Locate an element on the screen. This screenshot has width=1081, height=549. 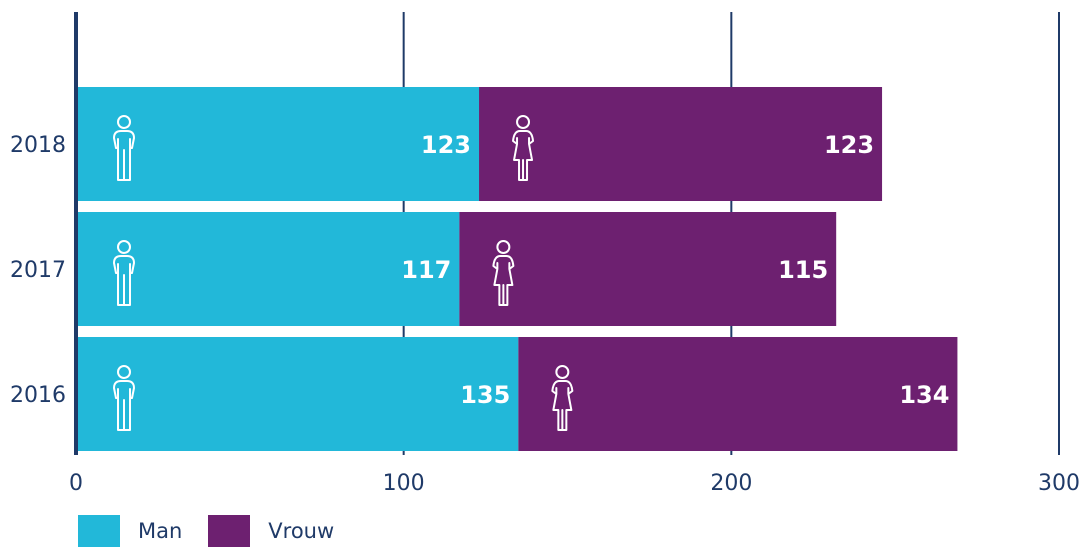
legend-item-vrouw: Vrouw is located at coordinates (271, 531).